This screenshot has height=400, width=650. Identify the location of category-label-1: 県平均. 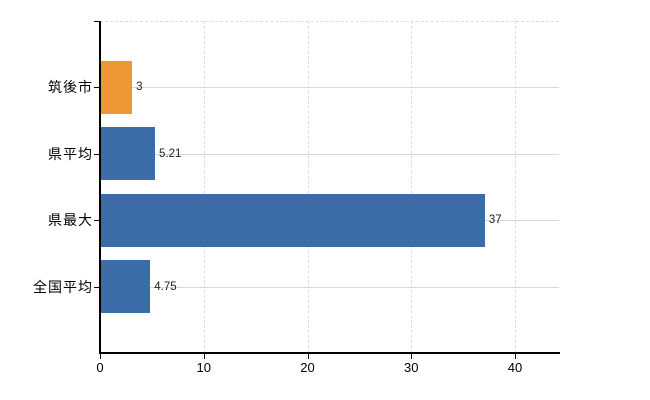
(70, 153).